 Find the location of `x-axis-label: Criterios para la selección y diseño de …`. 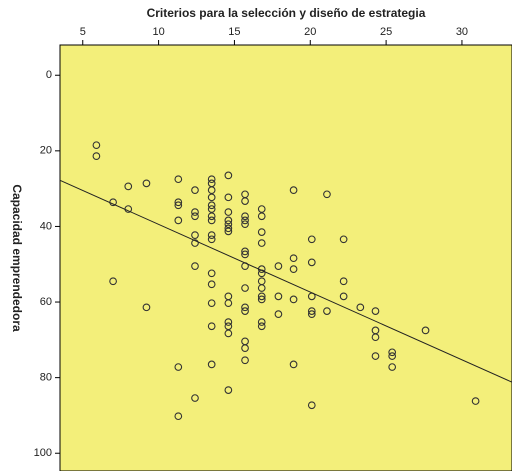

x-axis-label: Criterios para la selección y diseño de … is located at coordinates (286, 13).